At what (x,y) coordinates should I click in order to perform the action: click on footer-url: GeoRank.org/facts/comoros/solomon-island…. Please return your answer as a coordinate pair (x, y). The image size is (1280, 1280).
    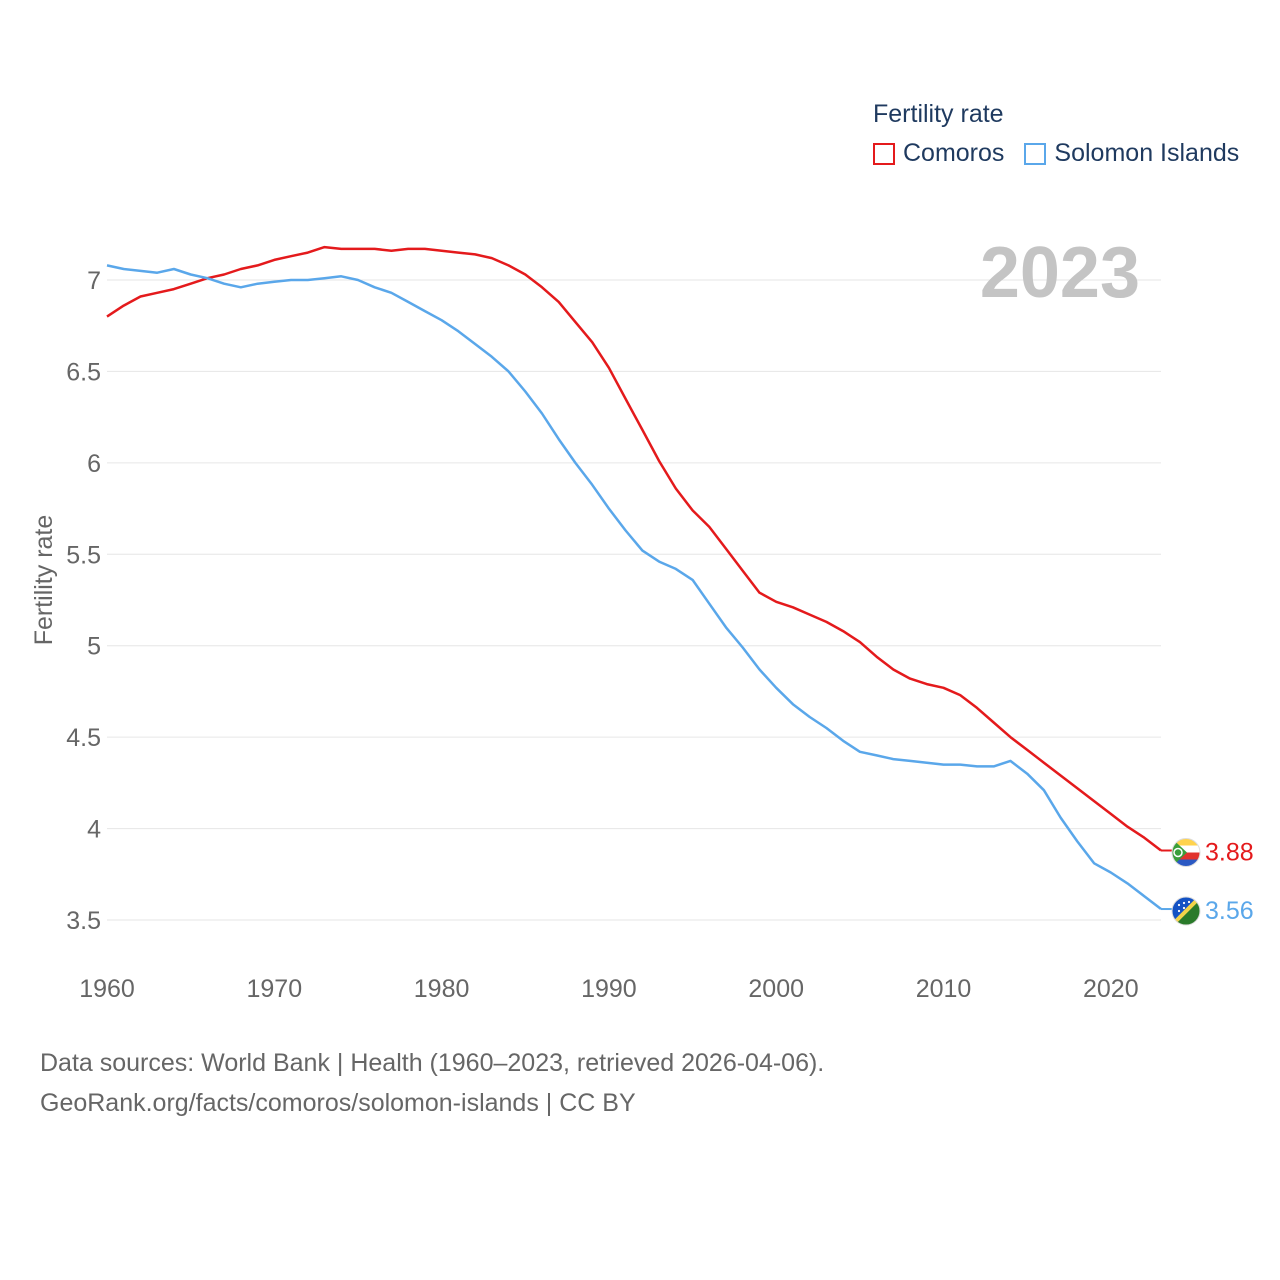
    Looking at the image, I should click on (338, 1103).